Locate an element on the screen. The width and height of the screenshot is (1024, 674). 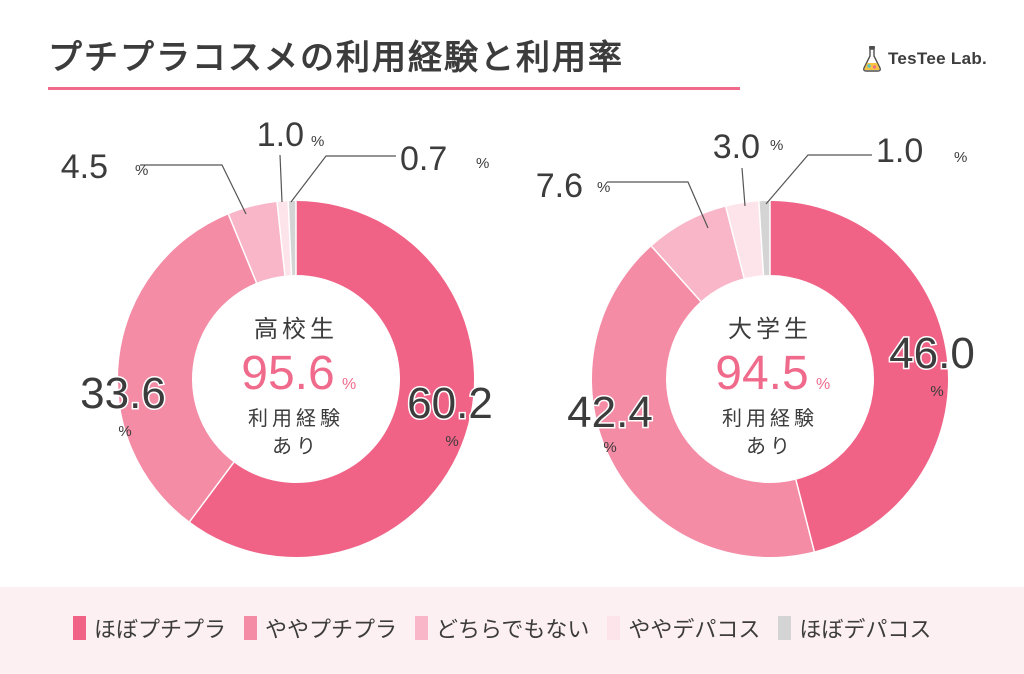
legend-item: ややデパコス is located at coordinates (683, 628).